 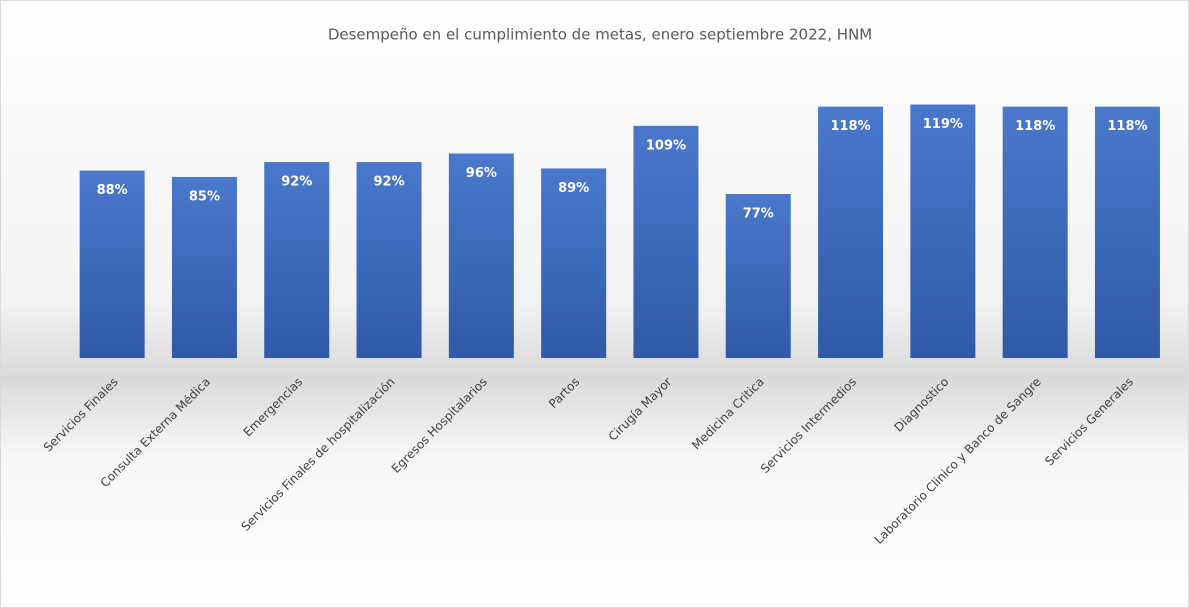 What do you see at coordinates (758, 213) in the screenshot?
I see `value-label: 77%` at bounding box center [758, 213].